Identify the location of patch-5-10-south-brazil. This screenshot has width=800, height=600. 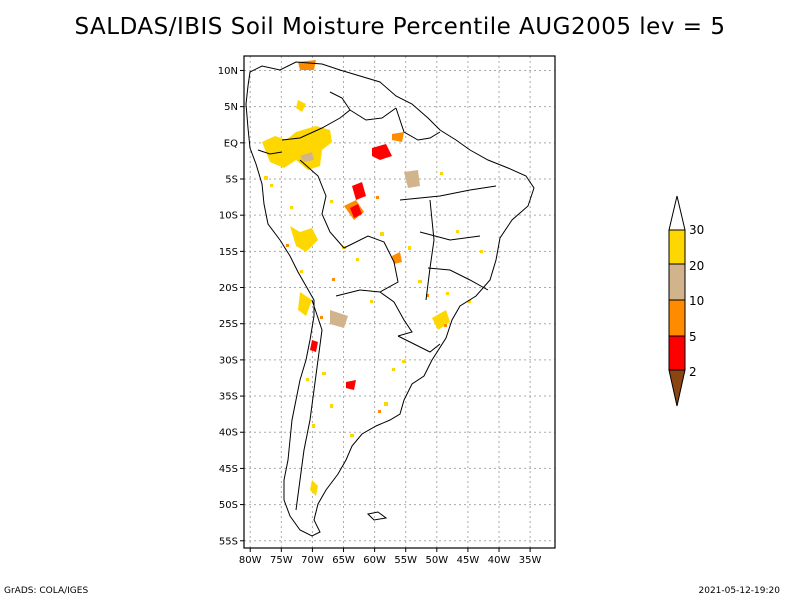
(397, 258).